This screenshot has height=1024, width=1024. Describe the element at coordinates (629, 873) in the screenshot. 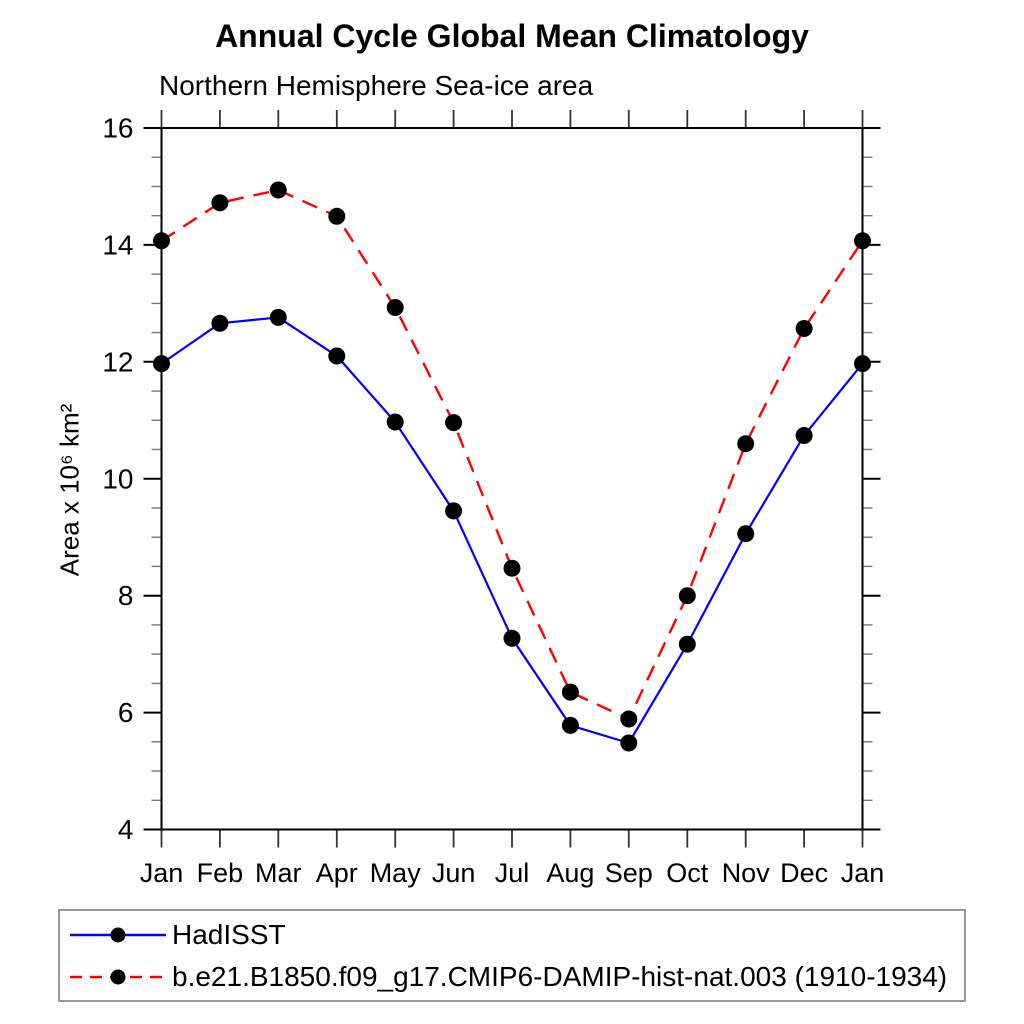

I see `x-tick-label: Sep` at that location.